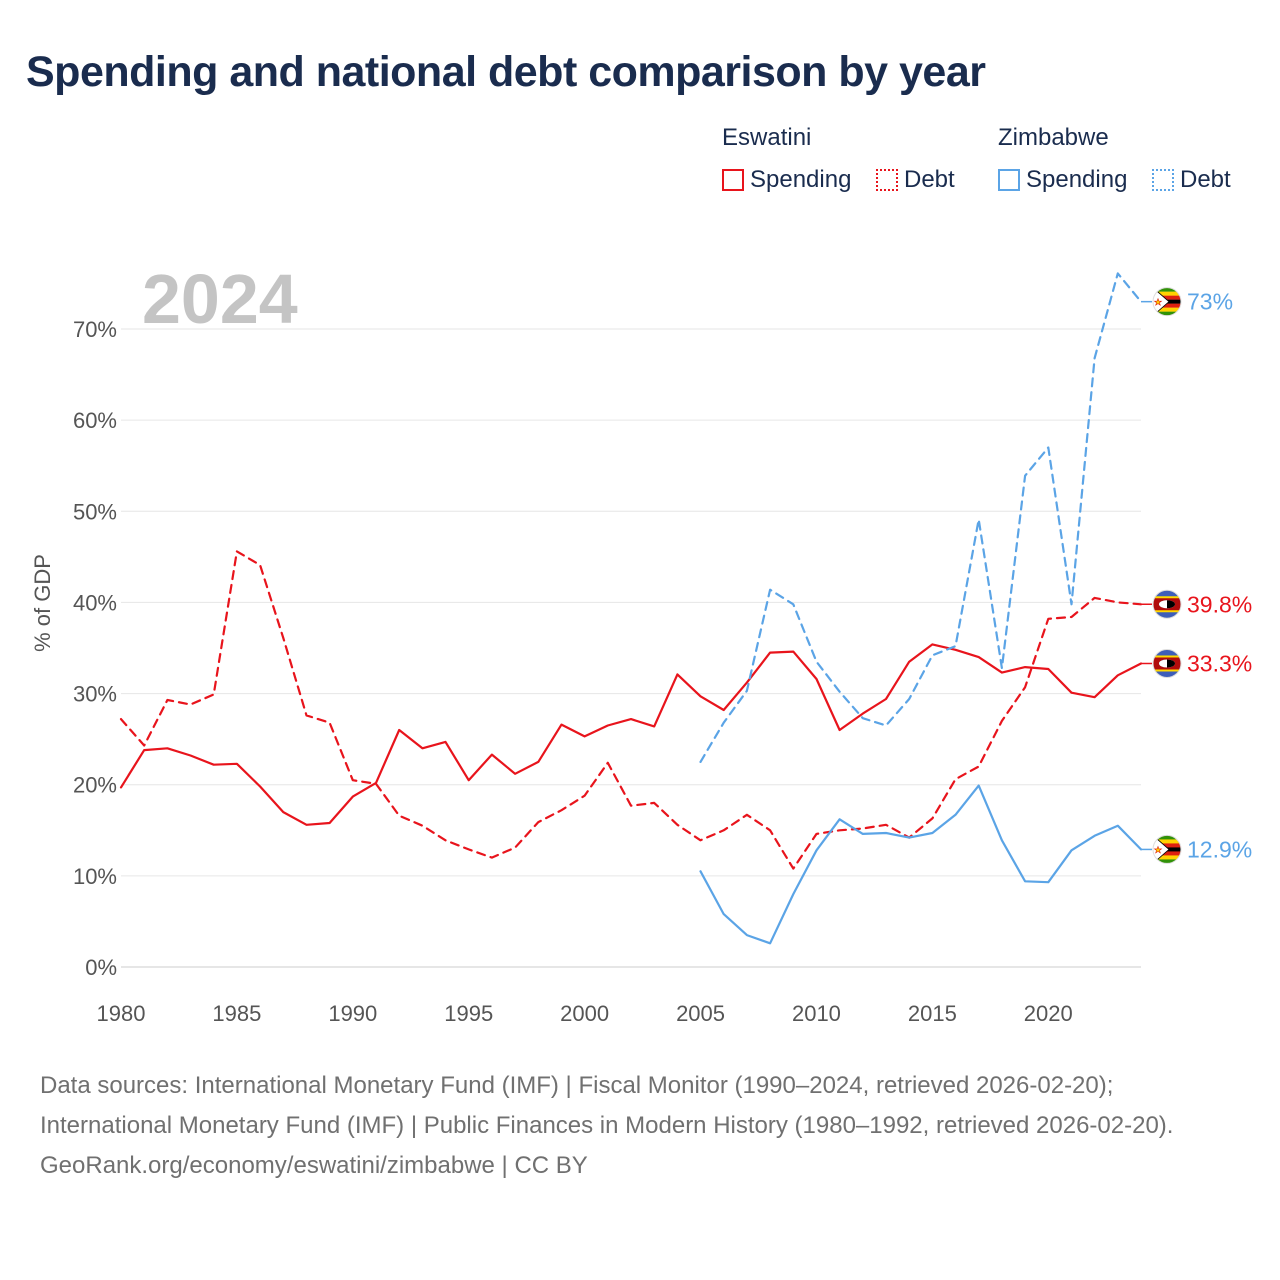 This screenshot has height=1280, width=1280. What do you see at coordinates (921, 864) in the screenshot?
I see `series-line-zimbabwe-spending` at bounding box center [921, 864].